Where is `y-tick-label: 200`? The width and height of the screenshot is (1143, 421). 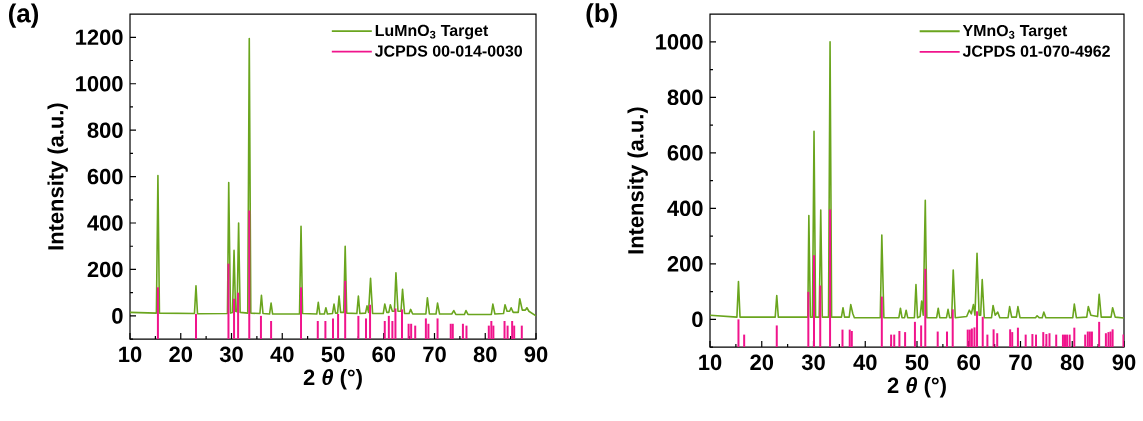
y-tick-label: 200 is located at coordinates (685, 264).